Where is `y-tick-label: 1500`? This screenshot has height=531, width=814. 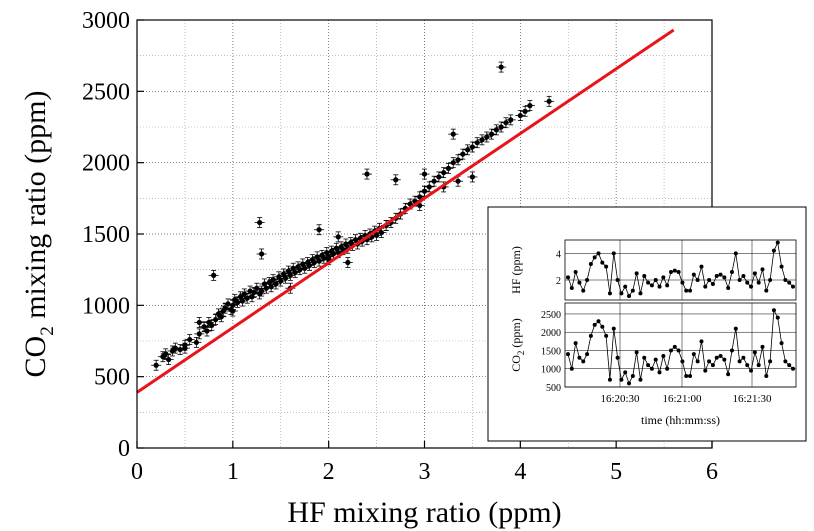
y-tick-label: 1500 is located at coordinates (106, 235).